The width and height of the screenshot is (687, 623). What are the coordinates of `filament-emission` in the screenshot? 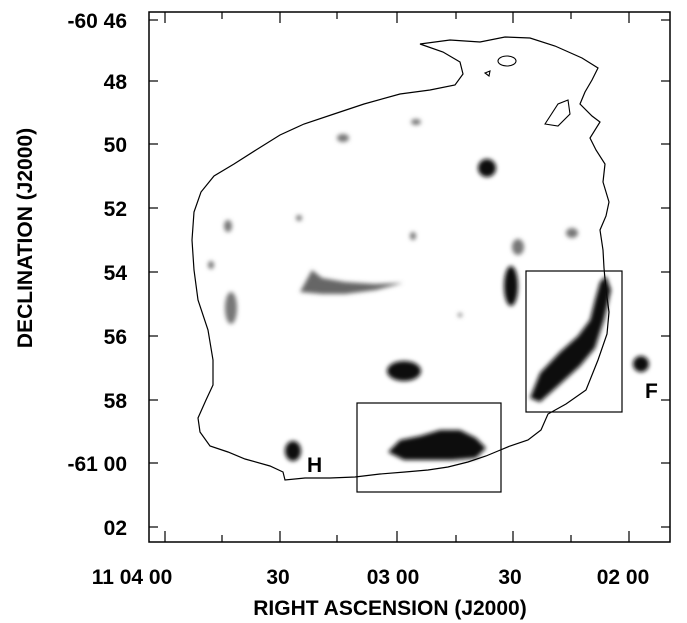 It's located at (351, 282).